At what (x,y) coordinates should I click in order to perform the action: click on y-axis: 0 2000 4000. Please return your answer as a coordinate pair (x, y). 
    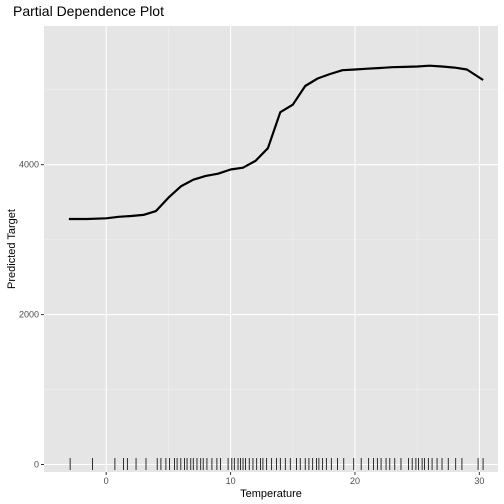
    Looking at the image, I should click on (31, 315).